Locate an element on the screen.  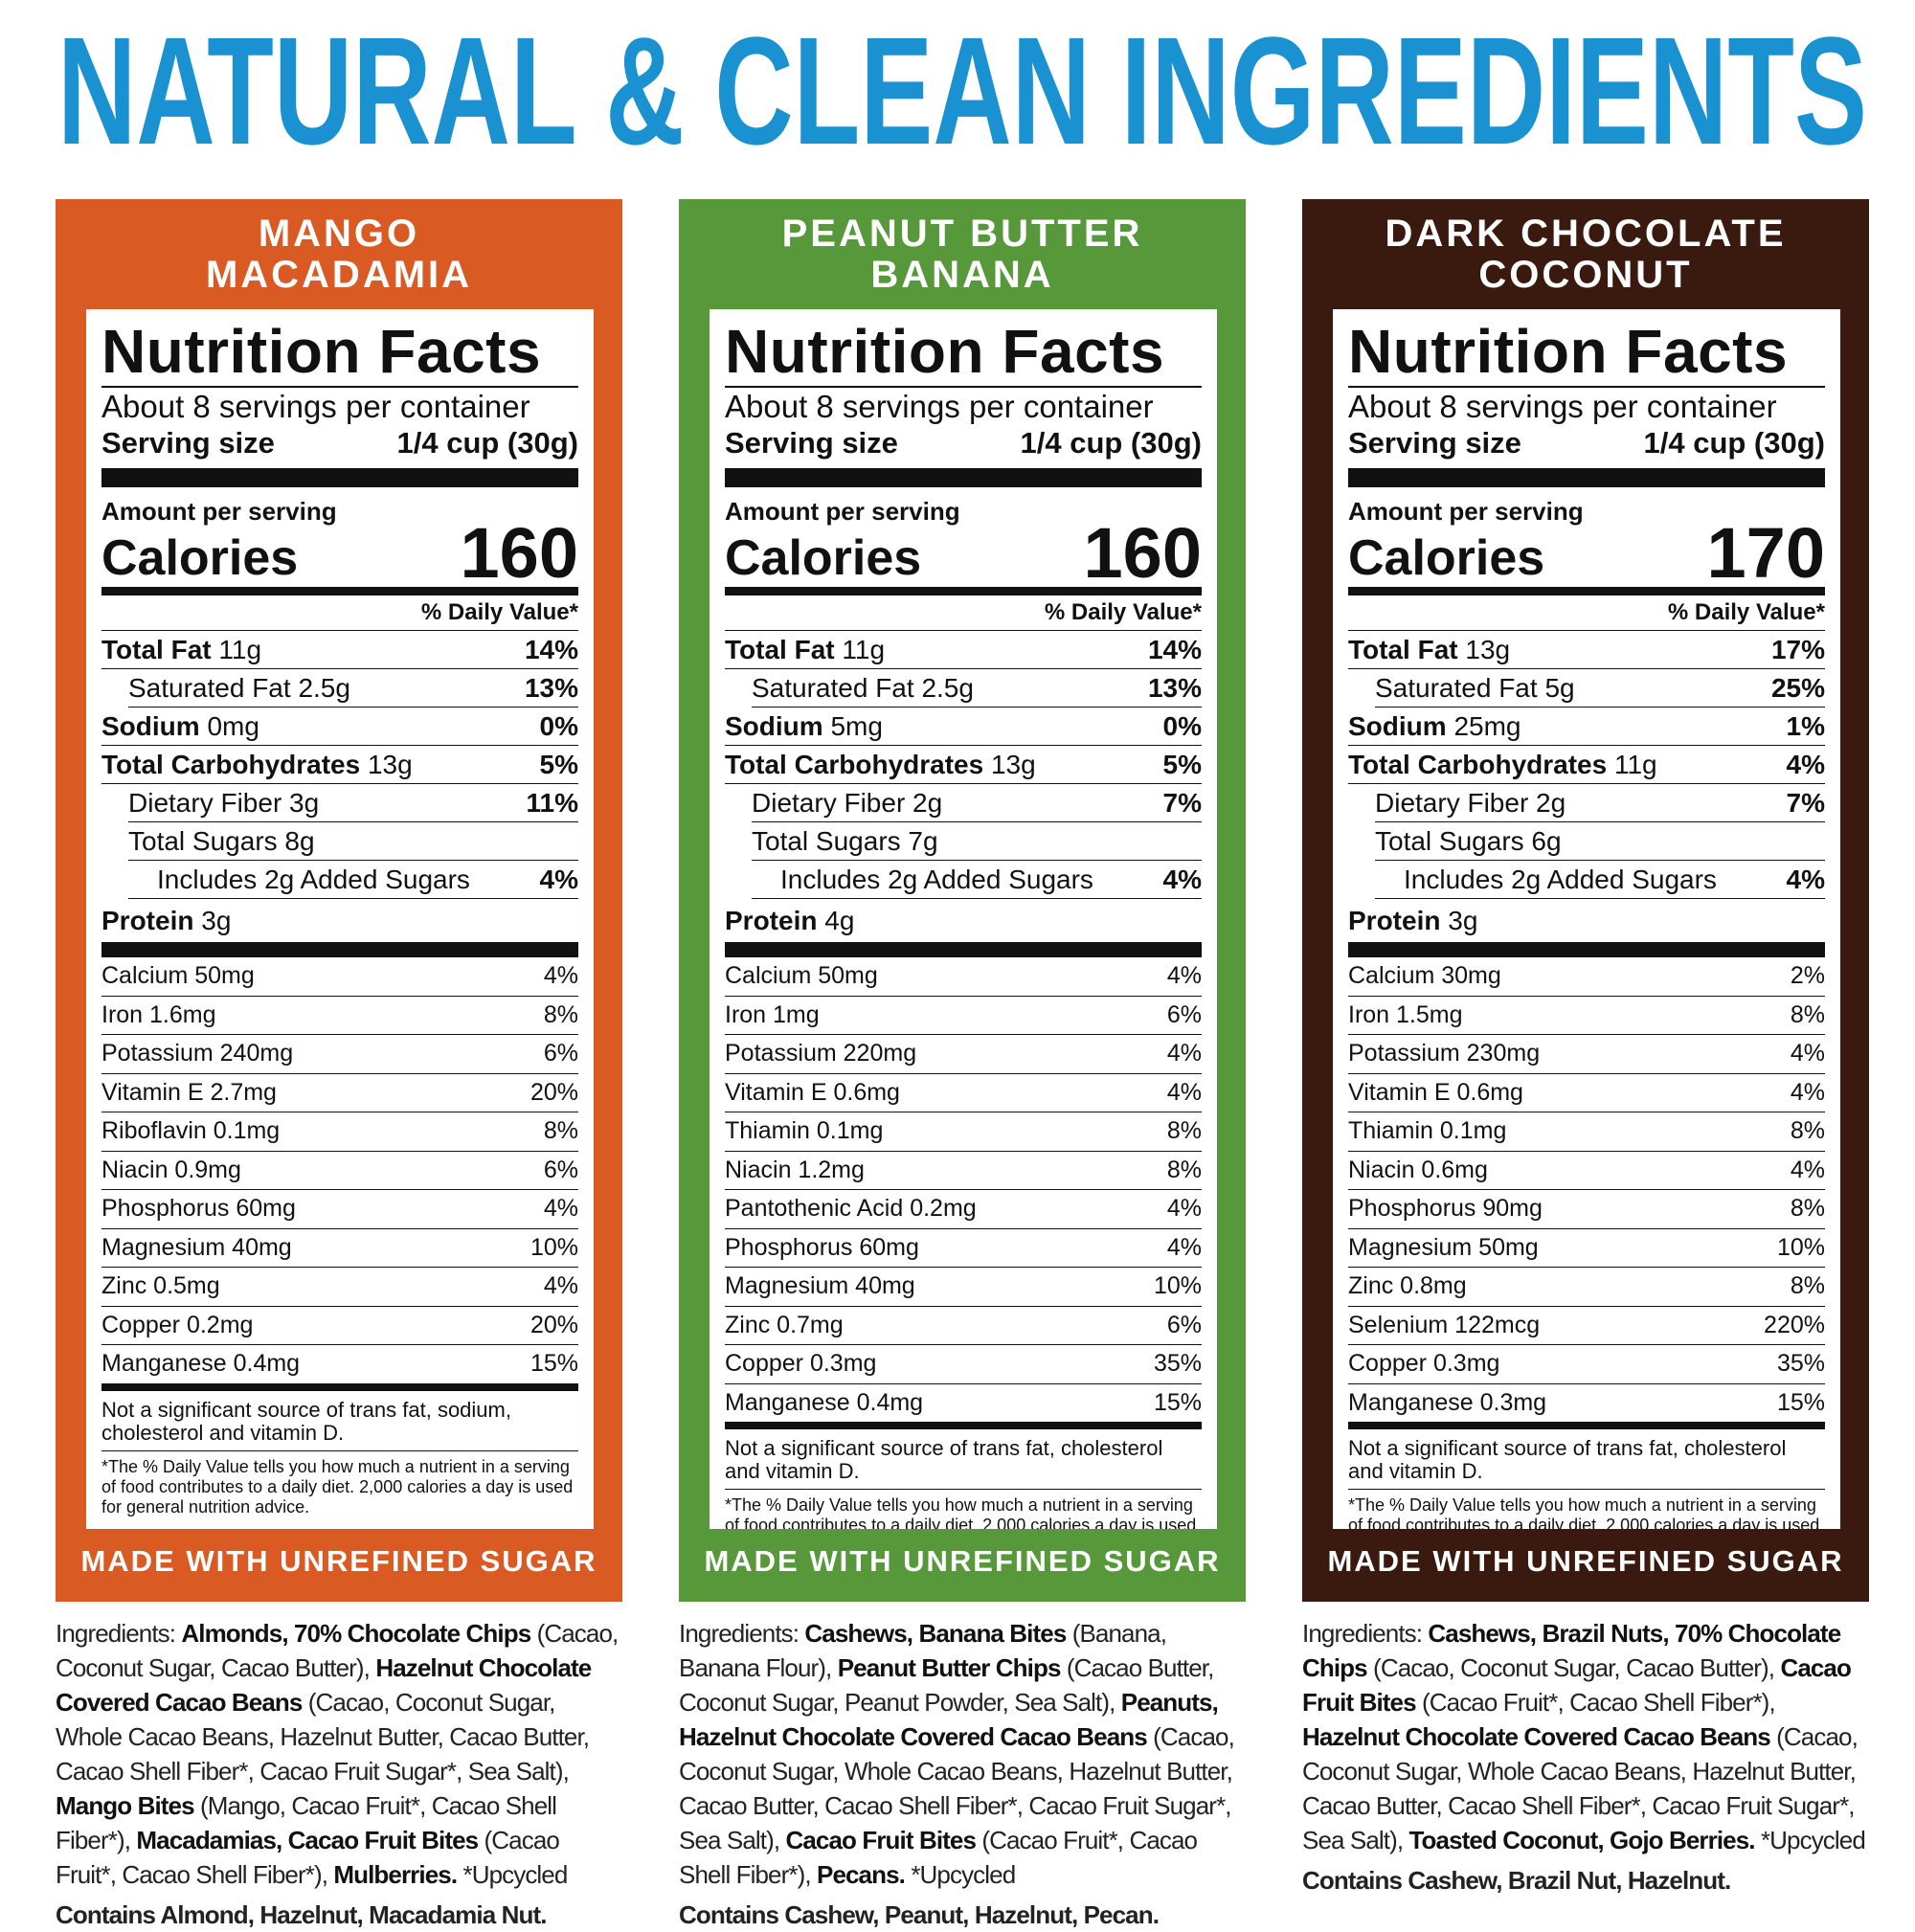
nutrient-row: Sodium 25mg 1% is located at coordinates (1587, 727).